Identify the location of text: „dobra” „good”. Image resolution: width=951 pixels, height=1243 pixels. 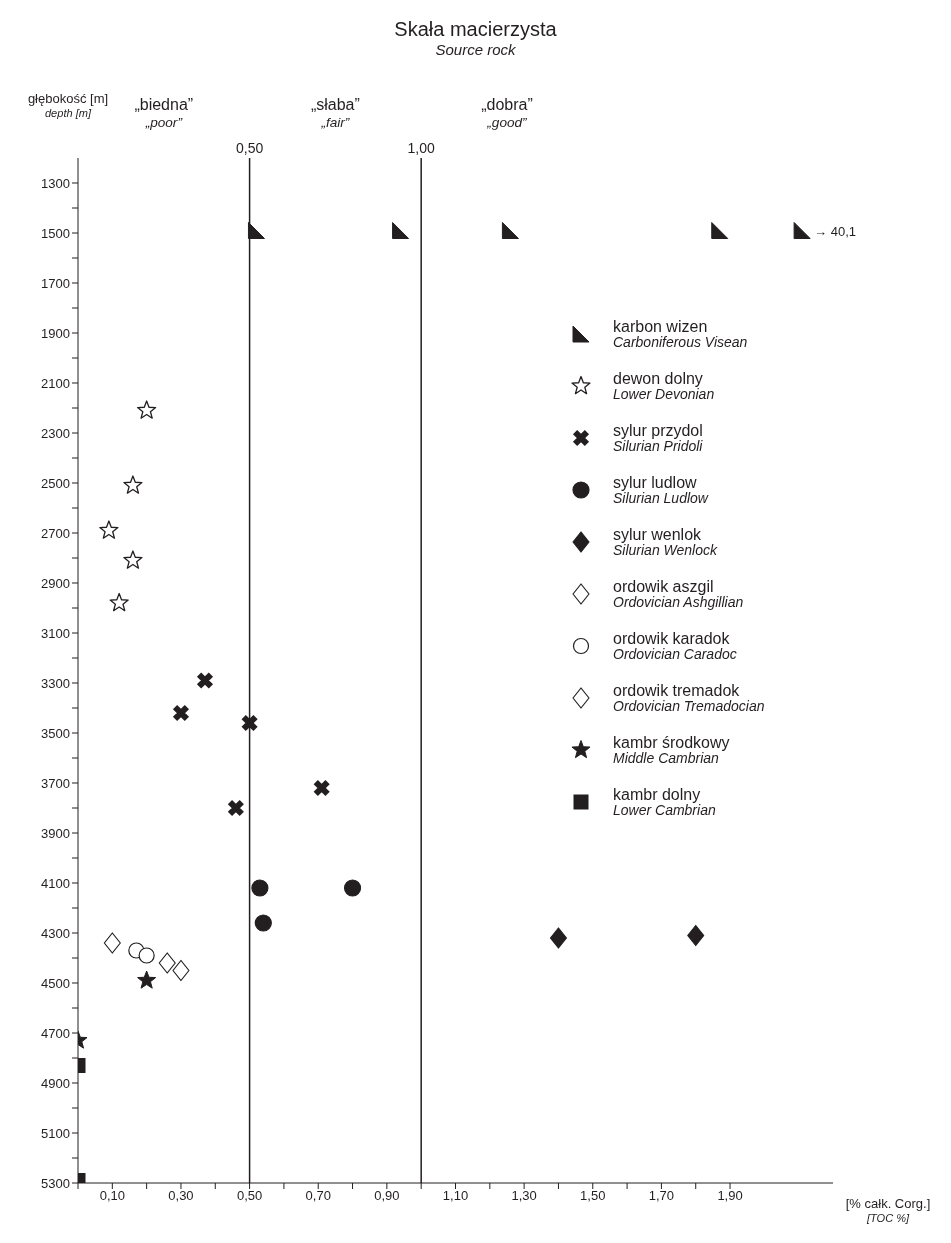
(507, 113).